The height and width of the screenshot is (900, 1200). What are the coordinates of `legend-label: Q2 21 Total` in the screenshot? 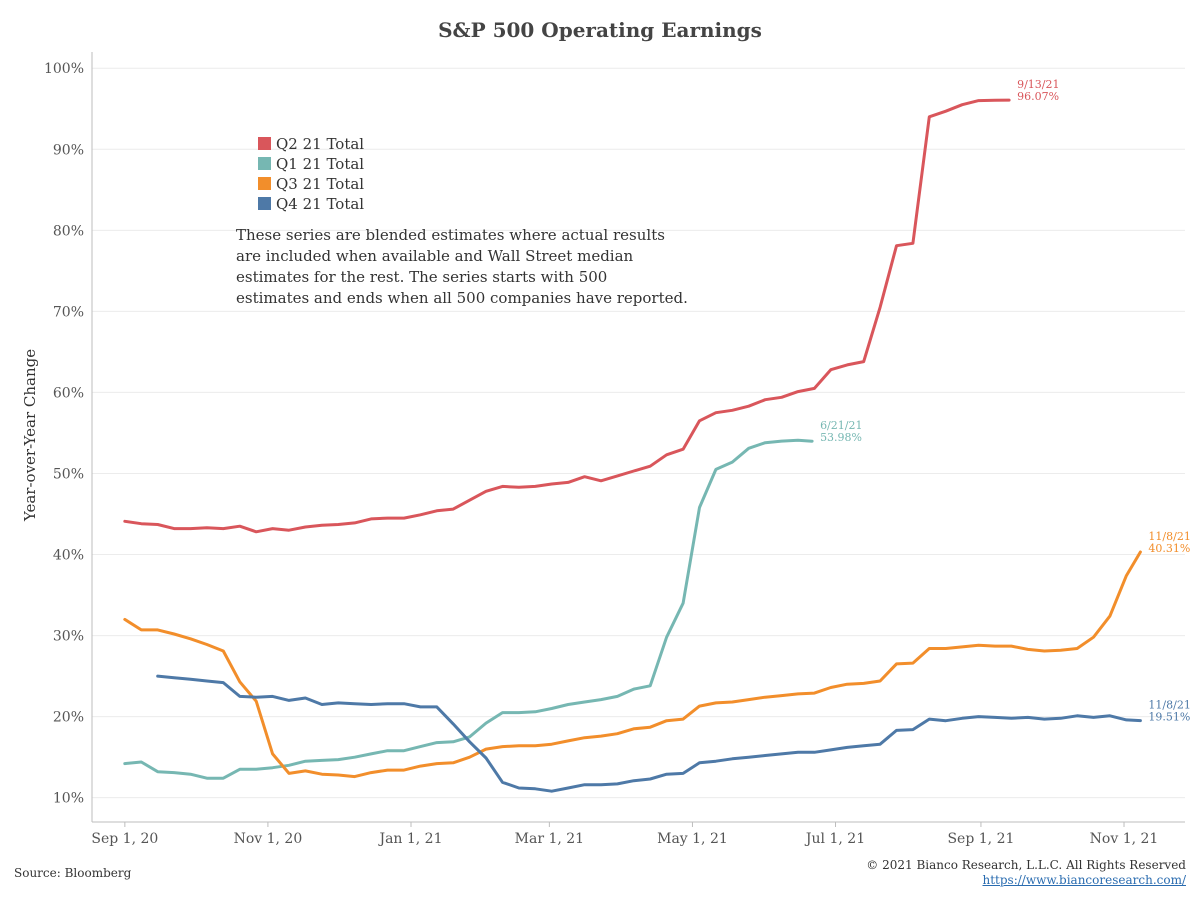 It's located at (320, 144).